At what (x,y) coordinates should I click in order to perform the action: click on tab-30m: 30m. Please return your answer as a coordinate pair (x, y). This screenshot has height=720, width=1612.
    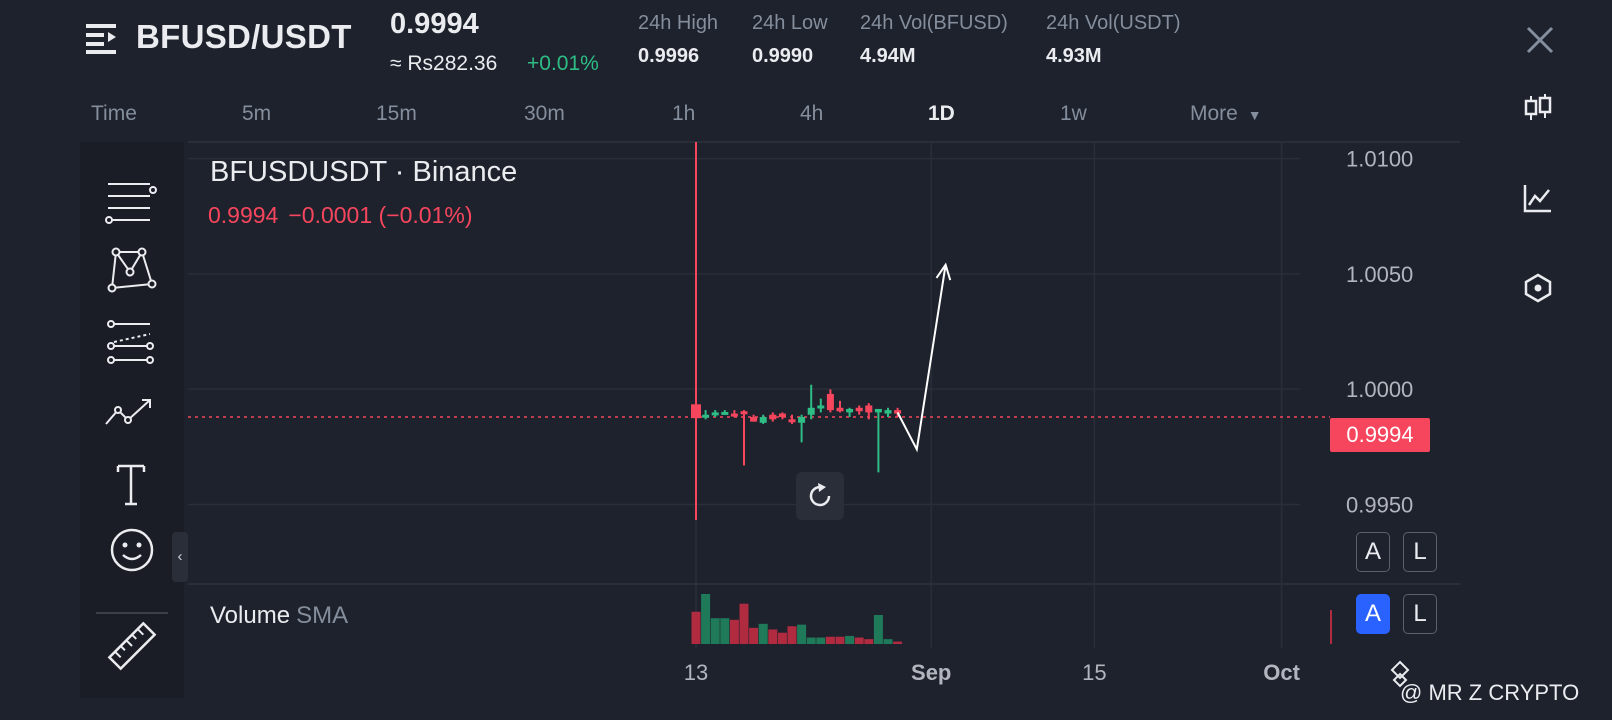
    Looking at the image, I should click on (544, 113).